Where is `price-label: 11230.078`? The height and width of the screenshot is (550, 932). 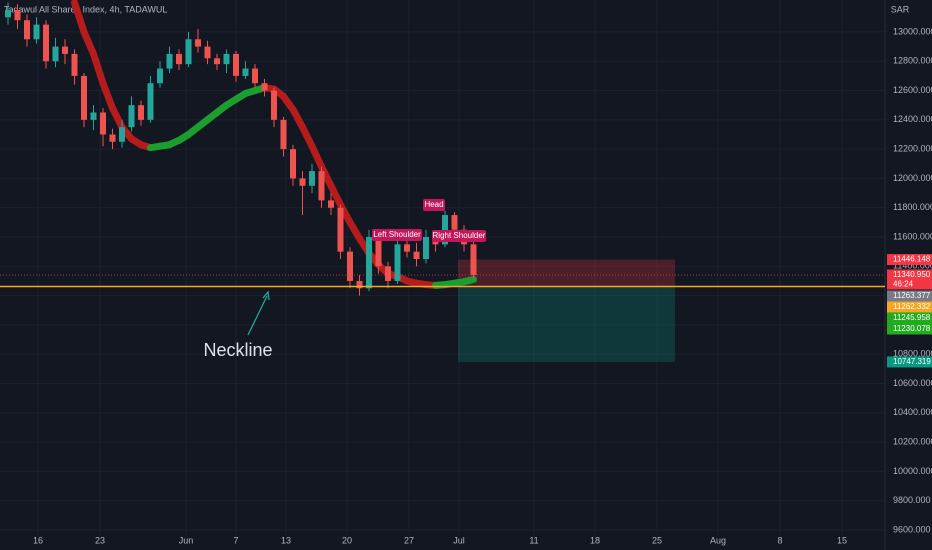
price-label: 11230.078 is located at coordinates (912, 328).